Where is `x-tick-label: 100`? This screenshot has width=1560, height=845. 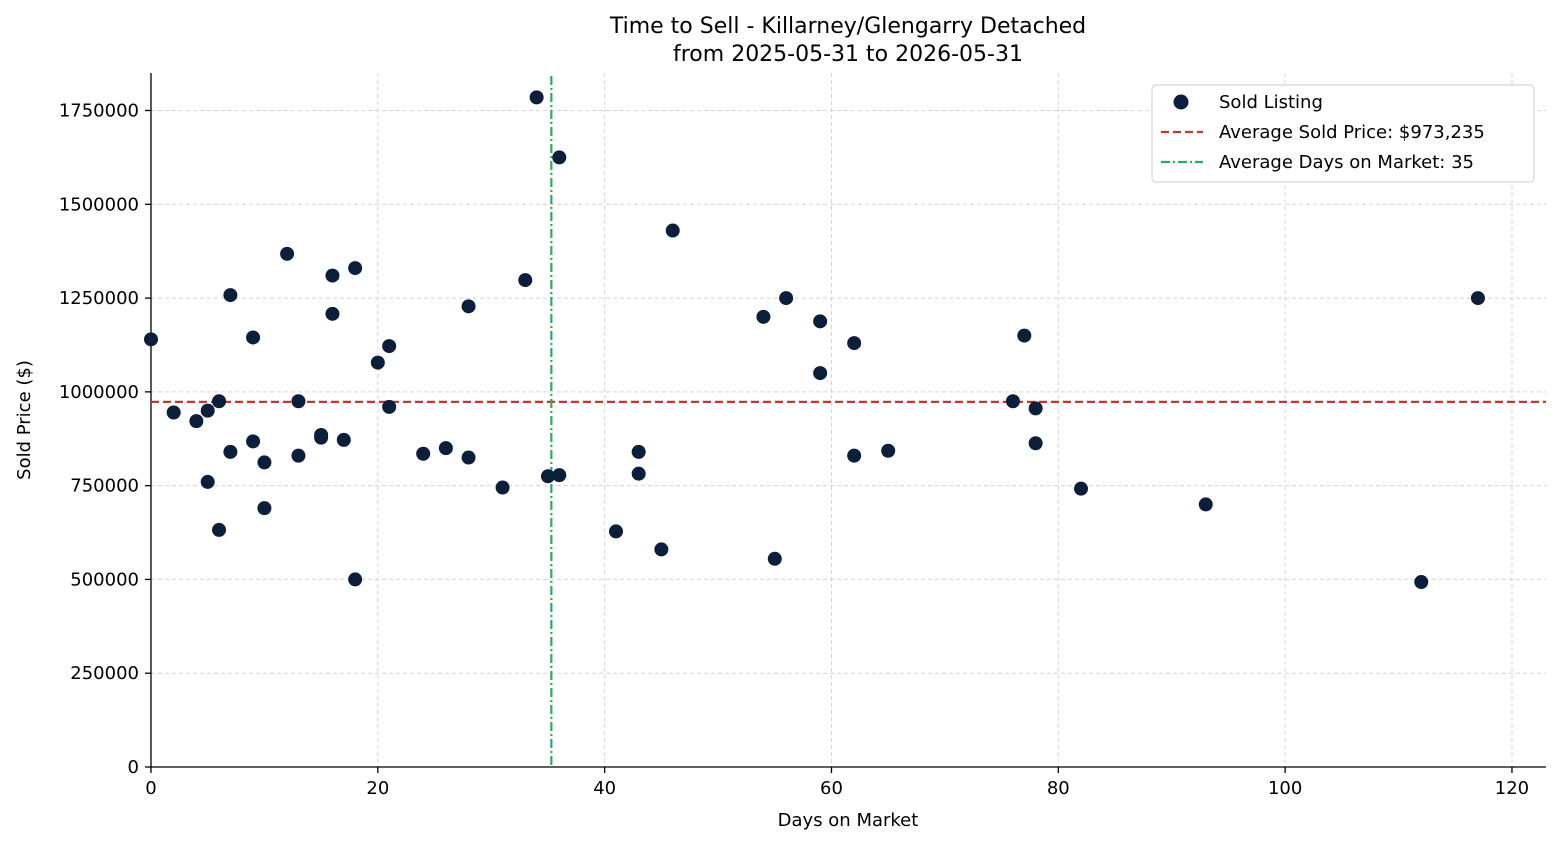 x-tick-label: 100 is located at coordinates (1285, 788).